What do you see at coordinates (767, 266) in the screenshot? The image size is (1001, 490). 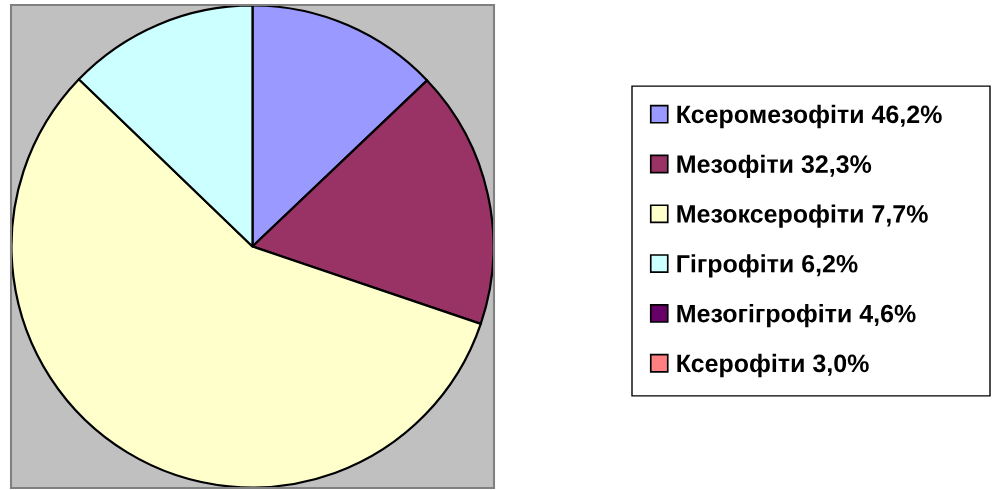 I see `legend-label: Гігрофіти 6,2%` at bounding box center [767, 266].